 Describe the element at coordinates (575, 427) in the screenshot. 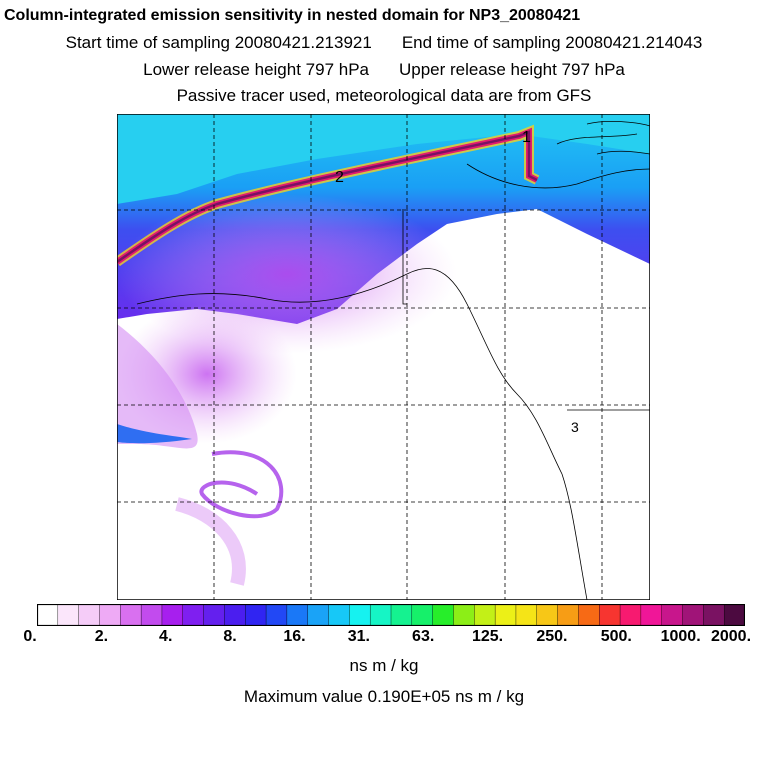

I see `trajectory-label-3: 3` at that location.